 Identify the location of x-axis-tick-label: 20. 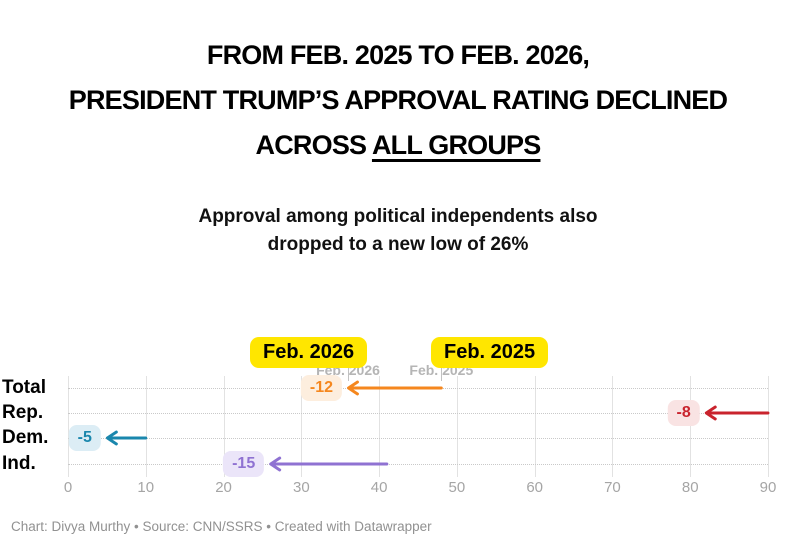
(223, 487).